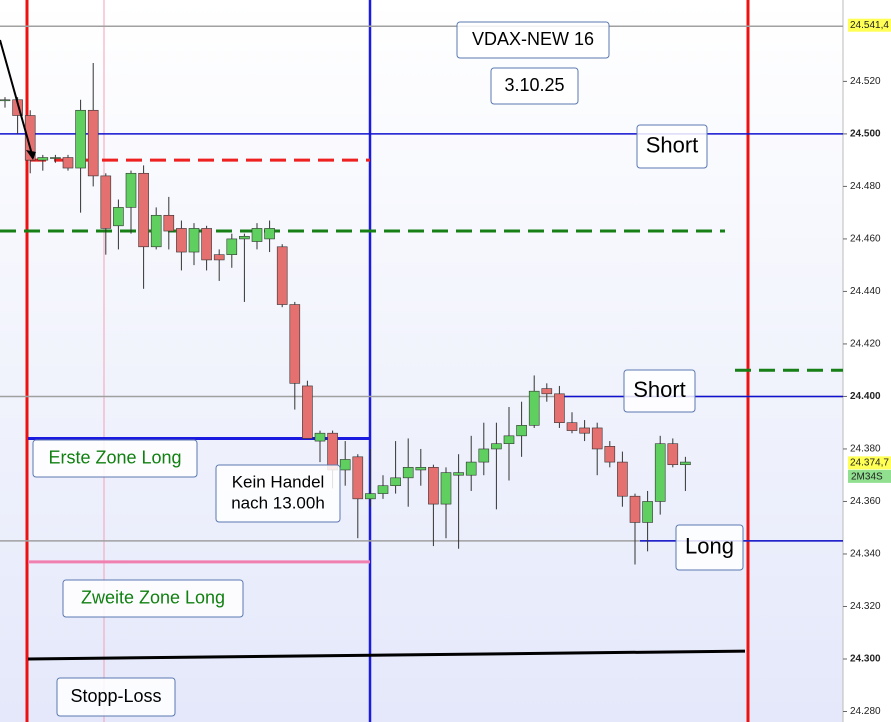 The height and width of the screenshot is (722, 891). I want to click on y-tick-label: 24.300, so click(865, 659).